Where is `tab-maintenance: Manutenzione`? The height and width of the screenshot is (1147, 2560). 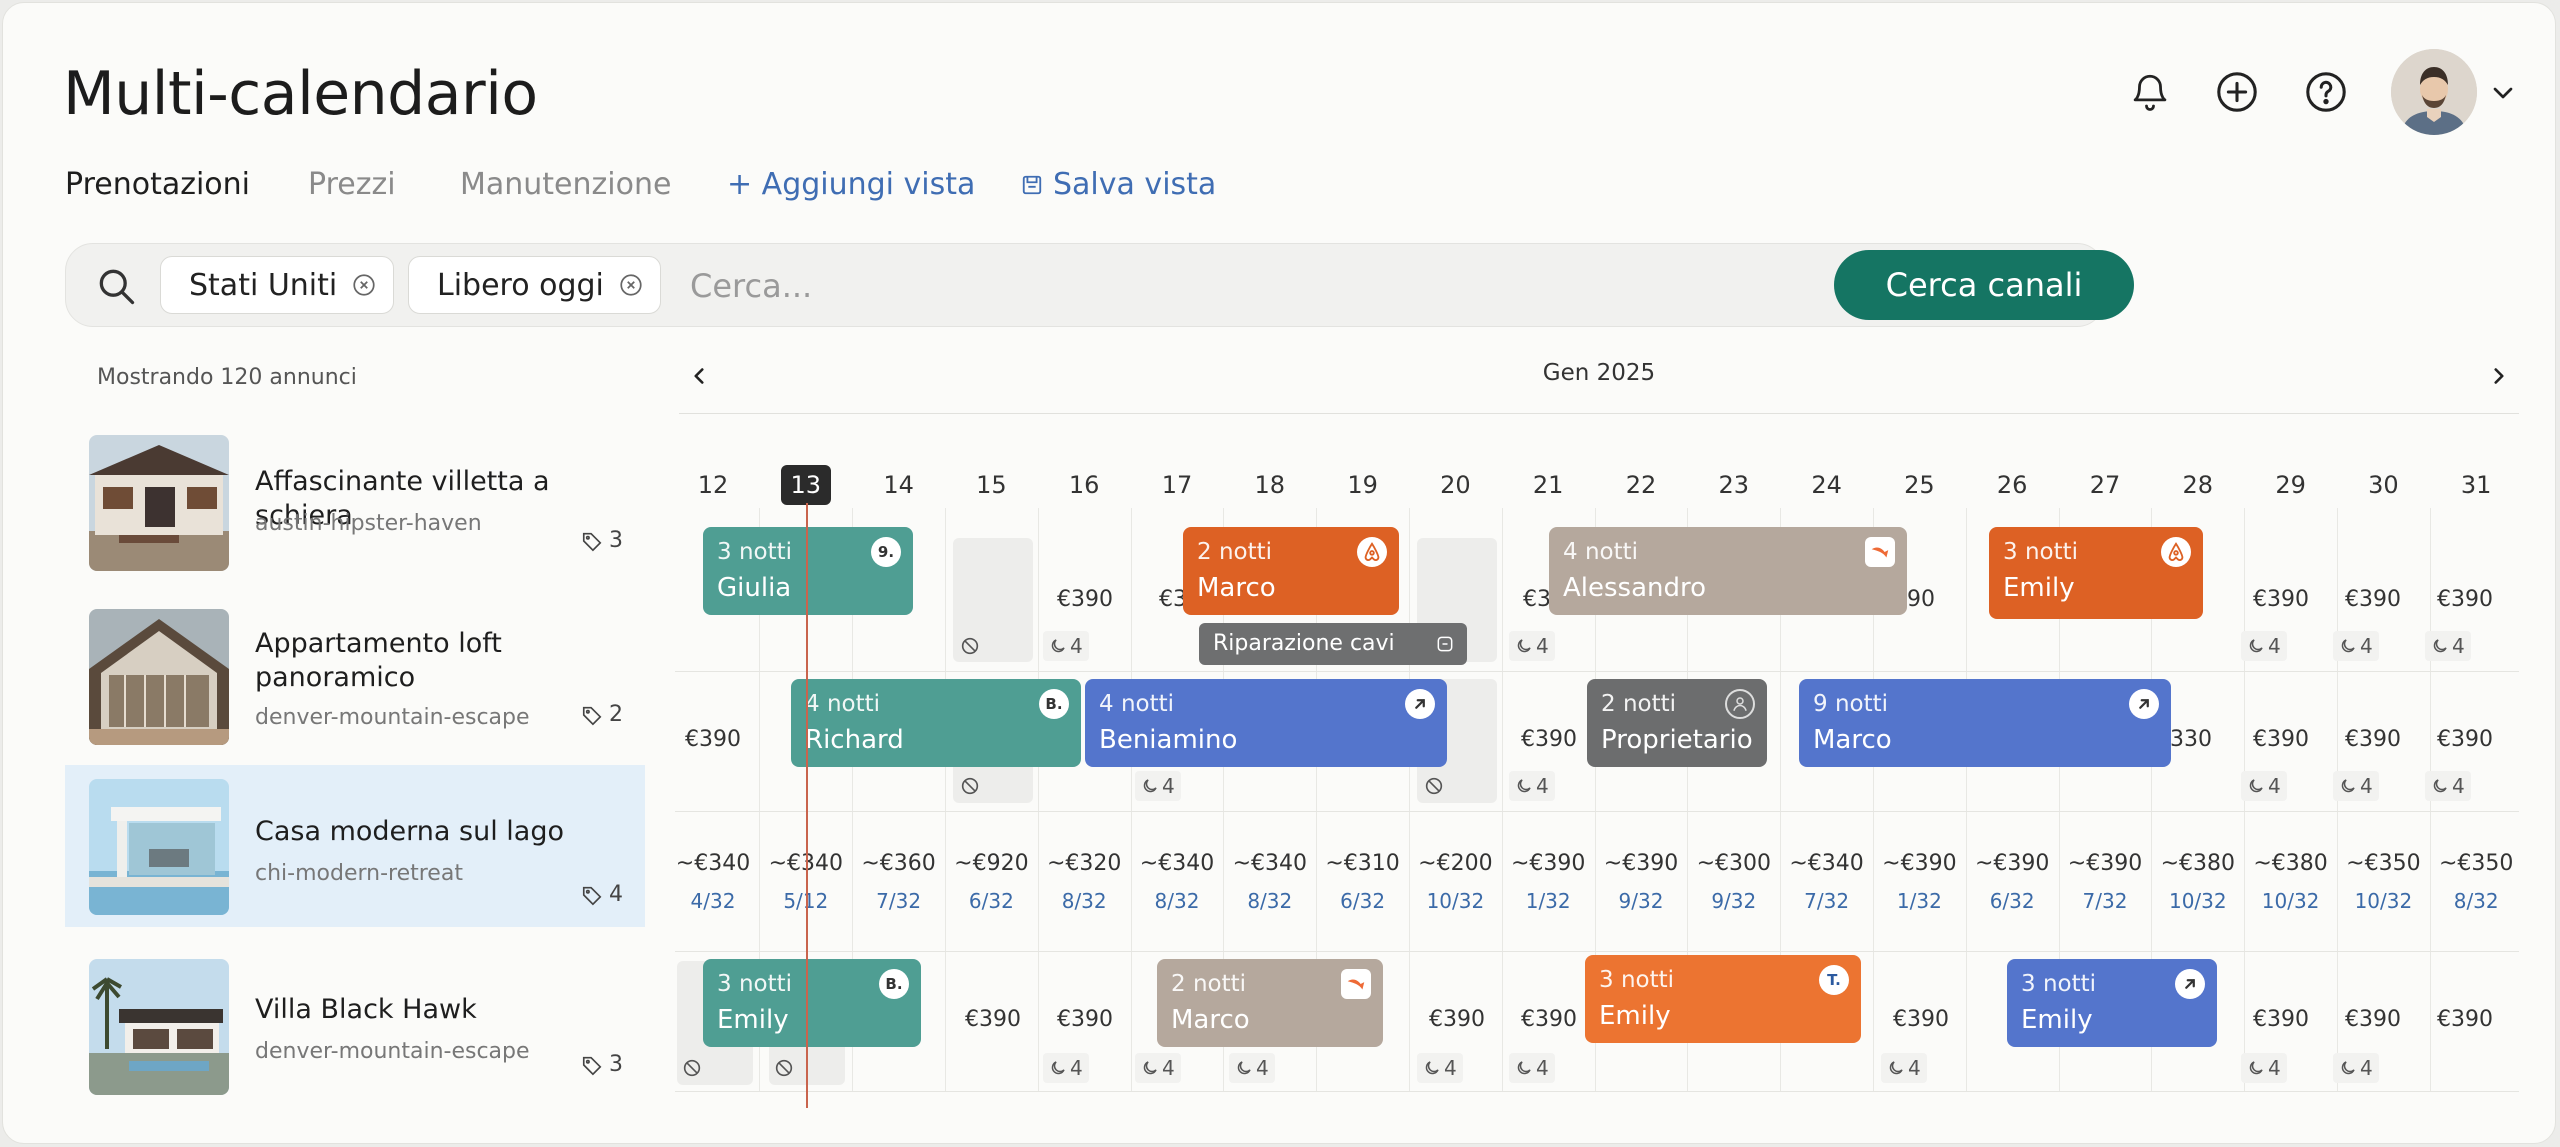
tab-maintenance: Manutenzione is located at coordinates (566, 184).